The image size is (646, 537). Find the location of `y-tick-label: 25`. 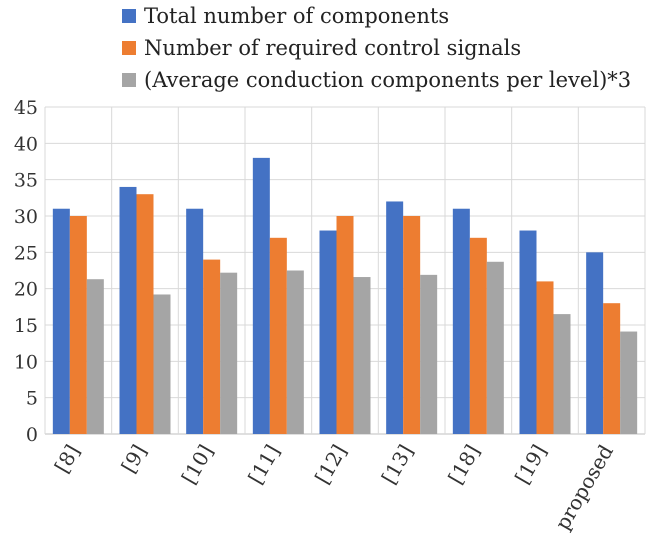

y-tick-label: 25 is located at coordinates (26, 253).